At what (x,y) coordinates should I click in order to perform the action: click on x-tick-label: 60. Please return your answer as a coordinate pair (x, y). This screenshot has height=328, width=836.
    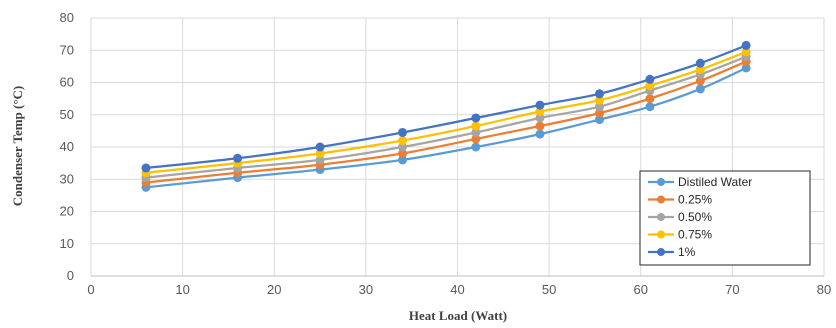
    Looking at the image, I should click on (641, 289).